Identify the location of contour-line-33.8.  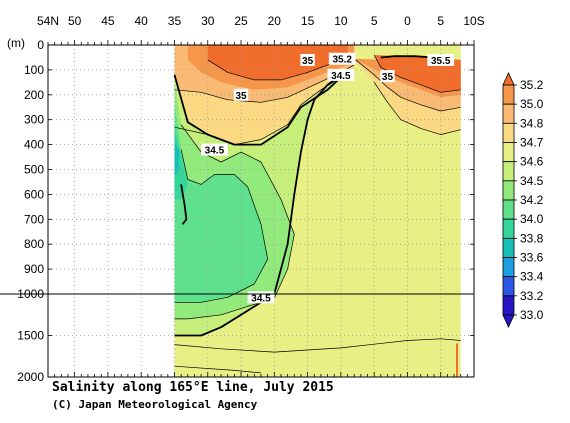
(184, 204).